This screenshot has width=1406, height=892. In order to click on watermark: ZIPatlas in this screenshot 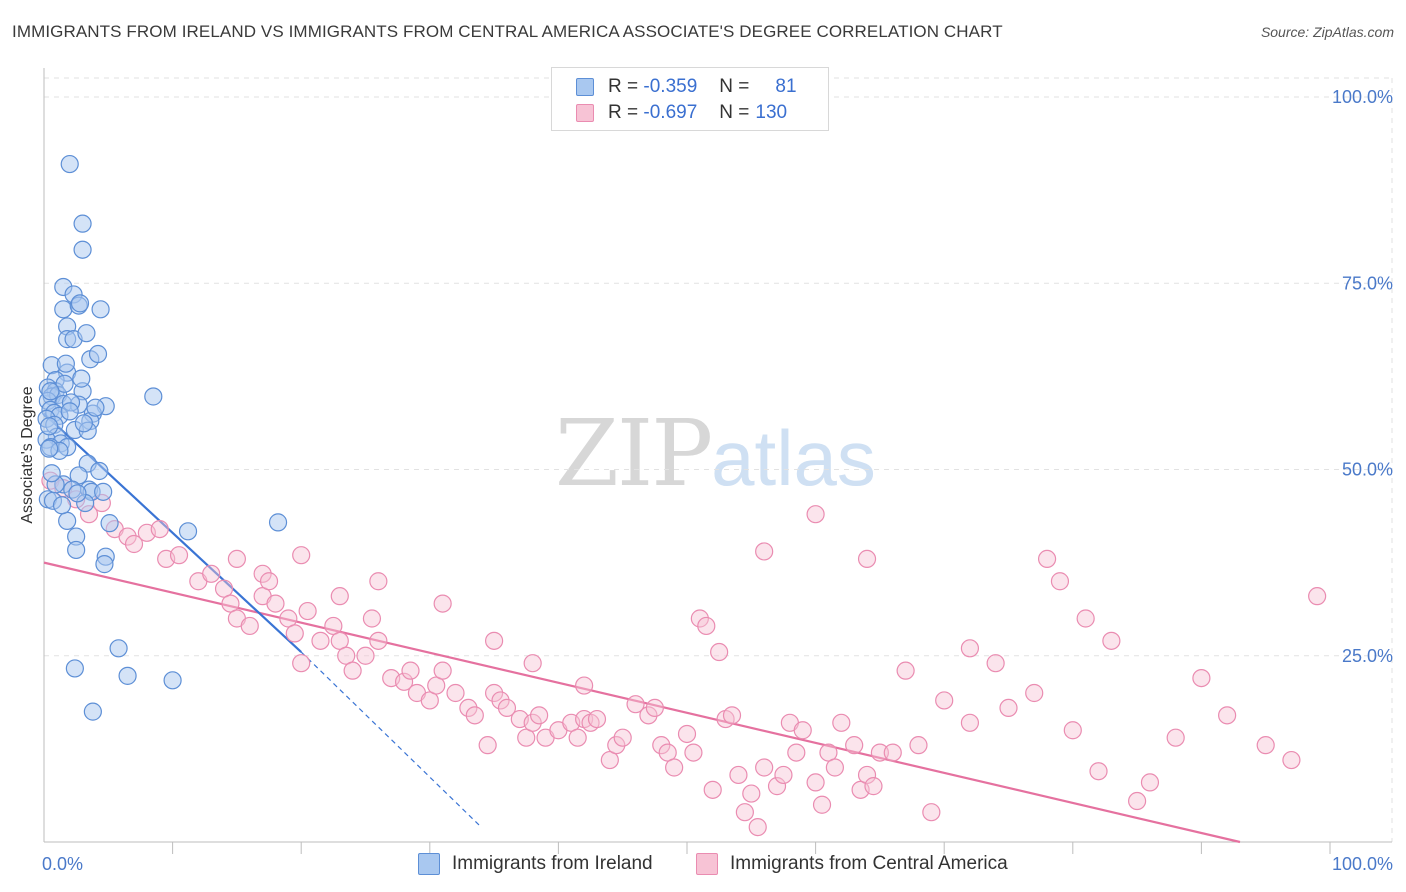, I will do `click(715, 453)`.